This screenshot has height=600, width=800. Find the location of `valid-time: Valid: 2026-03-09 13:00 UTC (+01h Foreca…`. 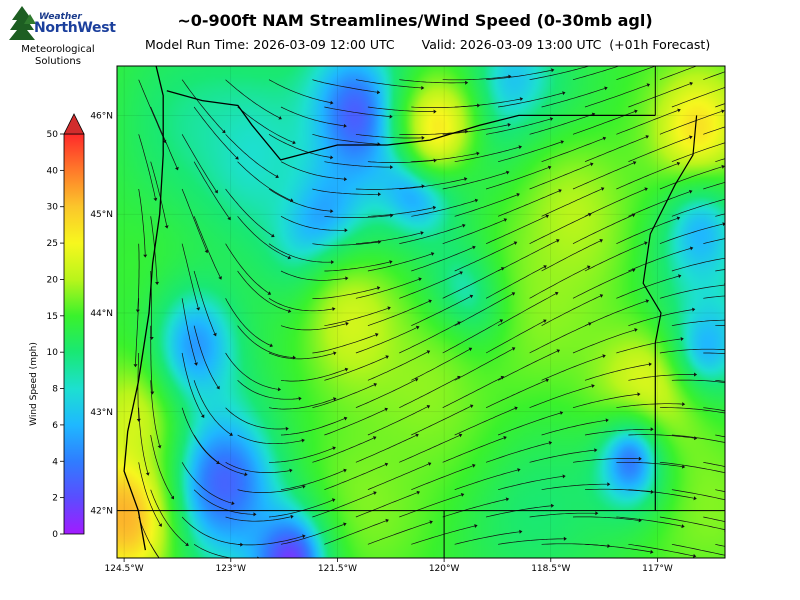

valid-time: Valid: 2026-03-09 13:00 UTC (+01h Foreca… is located at coordinates (566, 44).